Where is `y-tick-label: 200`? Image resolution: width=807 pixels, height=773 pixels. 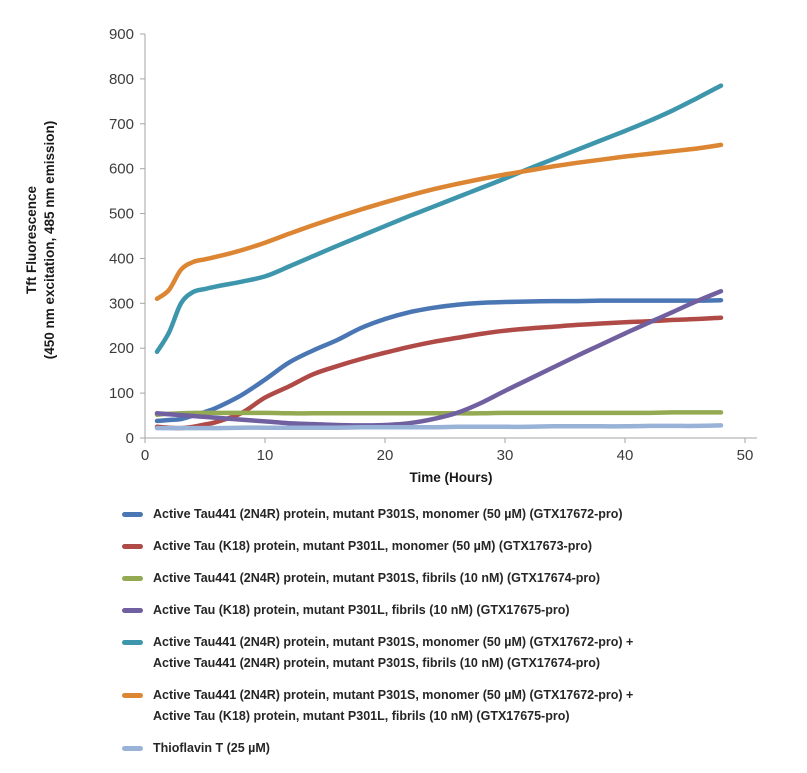
y-tick-label: 200 is located at coordinates (121, 348).